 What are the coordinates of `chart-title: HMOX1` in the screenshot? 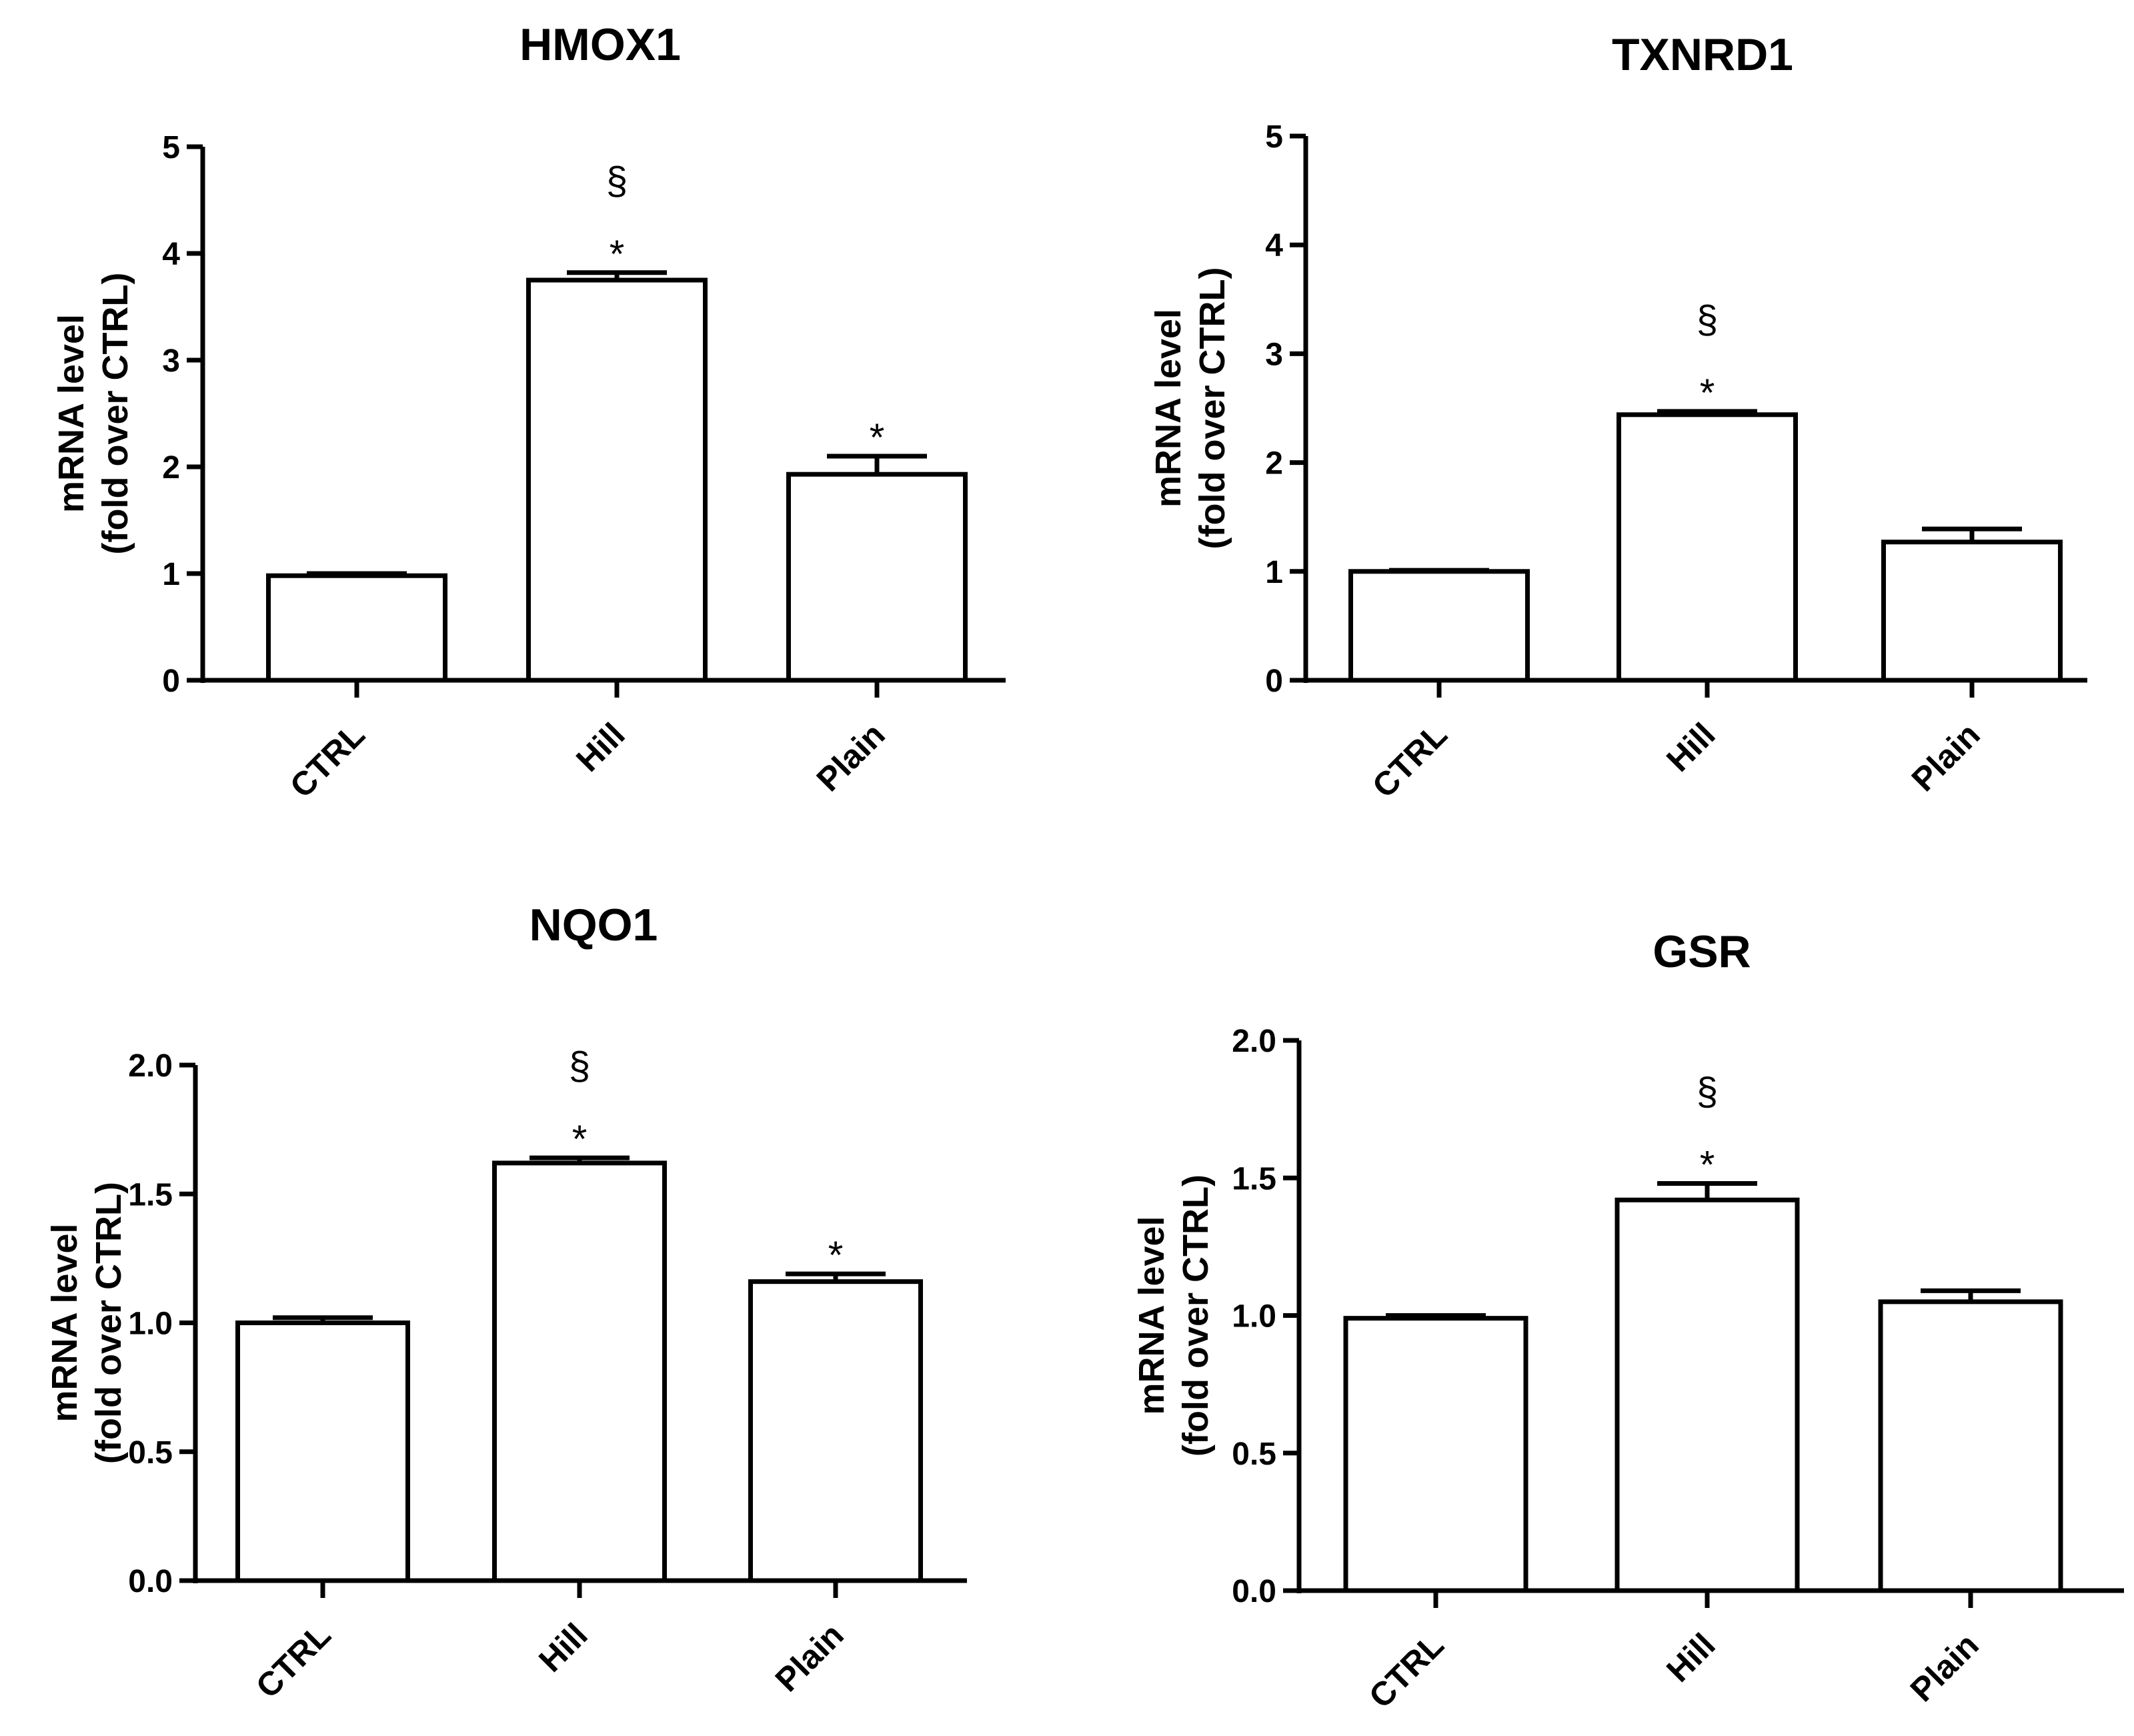 It's located at (600, 44).